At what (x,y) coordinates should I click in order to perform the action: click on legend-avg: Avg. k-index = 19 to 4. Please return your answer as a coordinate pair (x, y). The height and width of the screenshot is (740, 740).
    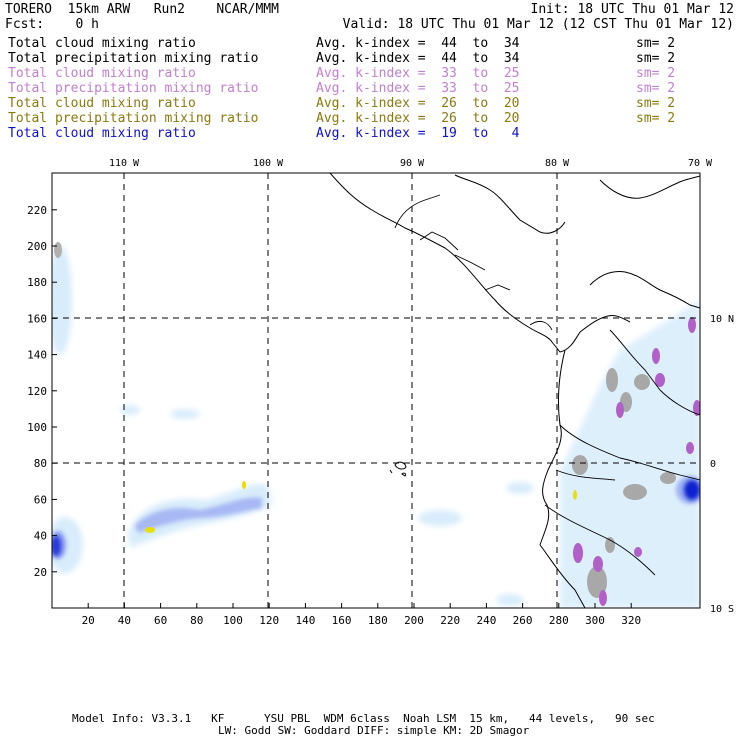
    Looking at the image, I should click on (418, 133).